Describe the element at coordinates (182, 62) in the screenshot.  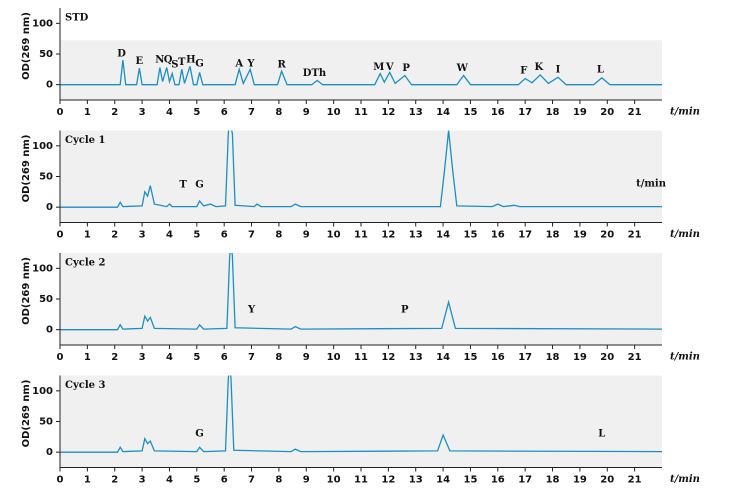
I see `peak-label: T` at that location.